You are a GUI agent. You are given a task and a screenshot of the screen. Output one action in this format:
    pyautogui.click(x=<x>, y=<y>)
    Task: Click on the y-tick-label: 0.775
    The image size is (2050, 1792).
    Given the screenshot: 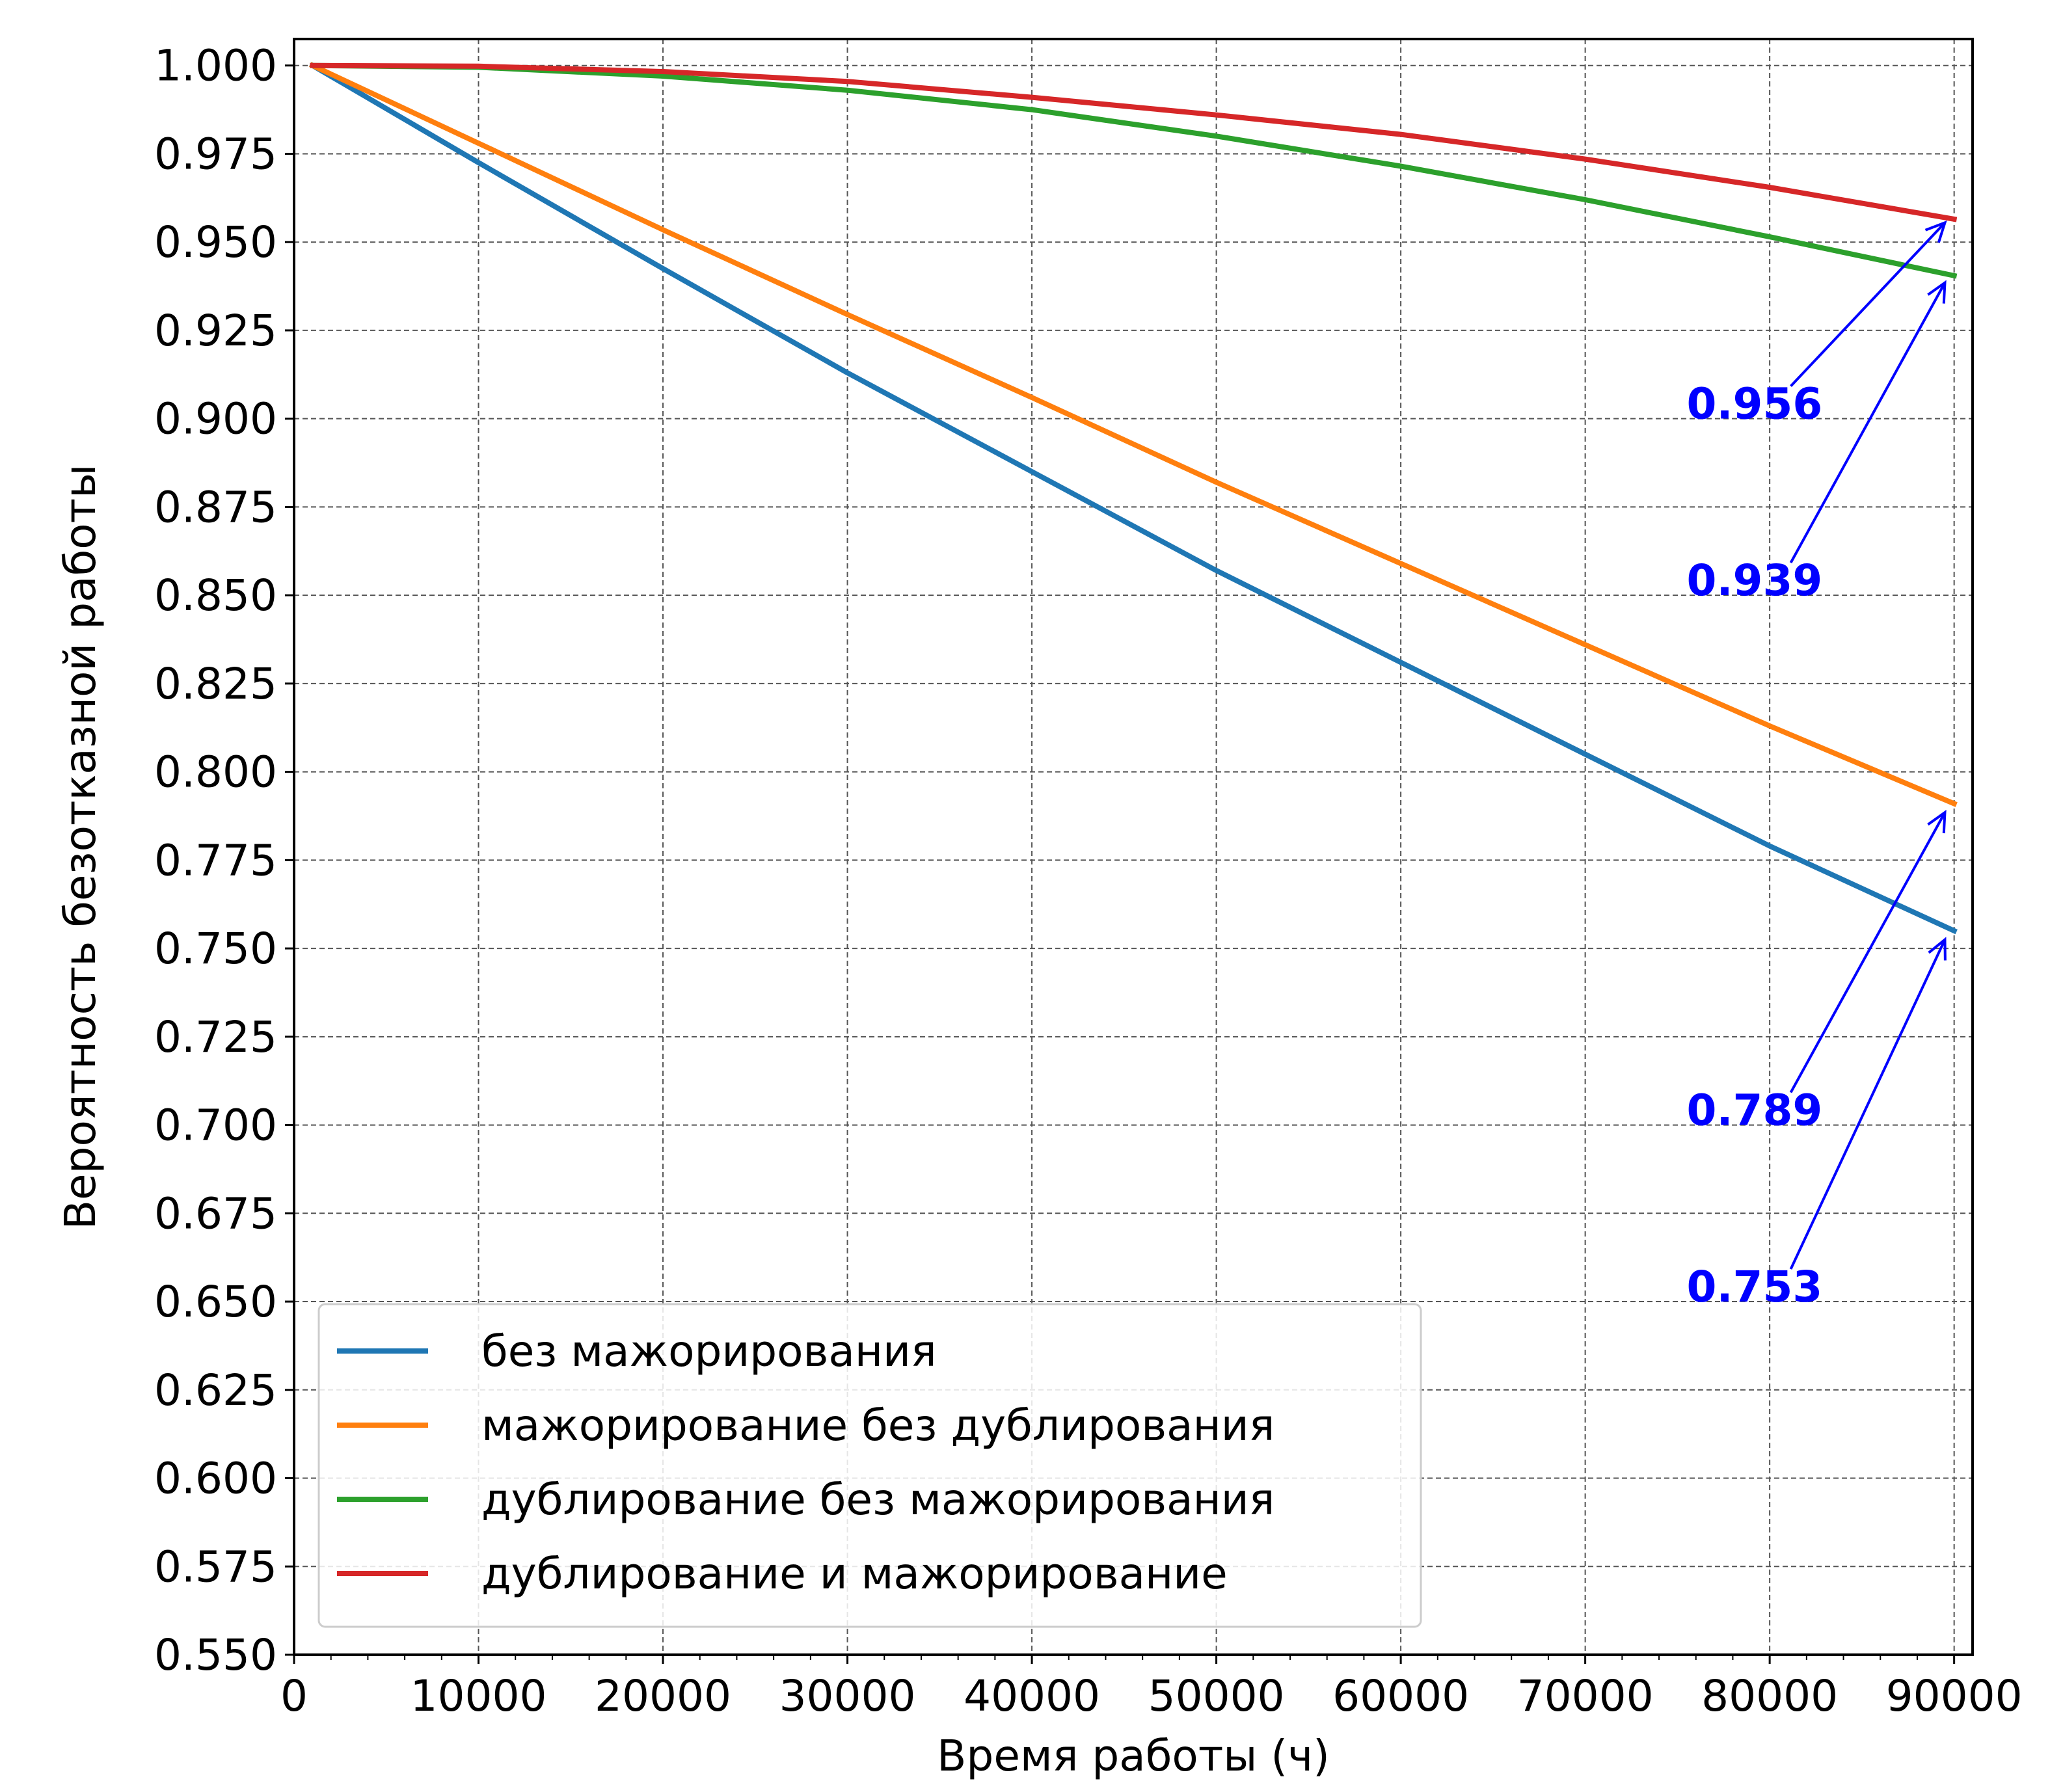 What is the action you would take?
    pyautogui.click(x=215, y=860)
    